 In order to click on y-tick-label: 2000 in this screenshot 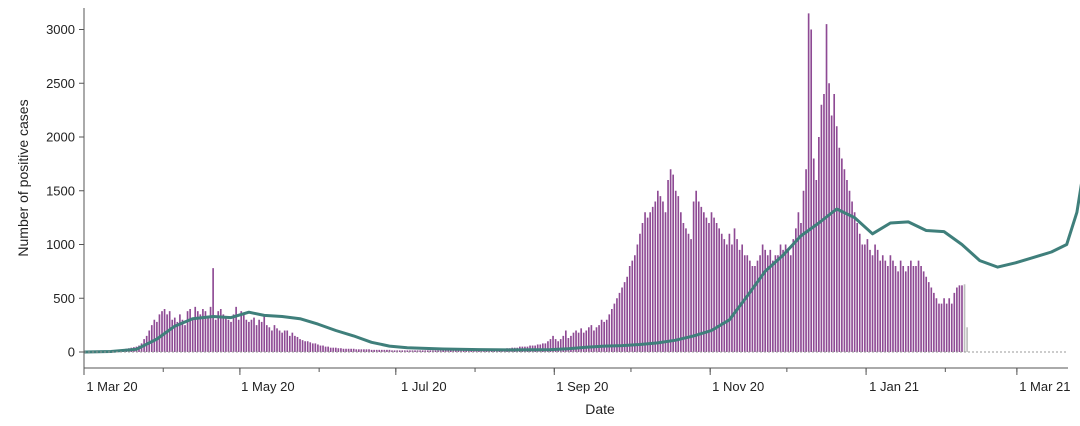, I will do `click(60, 137)`.